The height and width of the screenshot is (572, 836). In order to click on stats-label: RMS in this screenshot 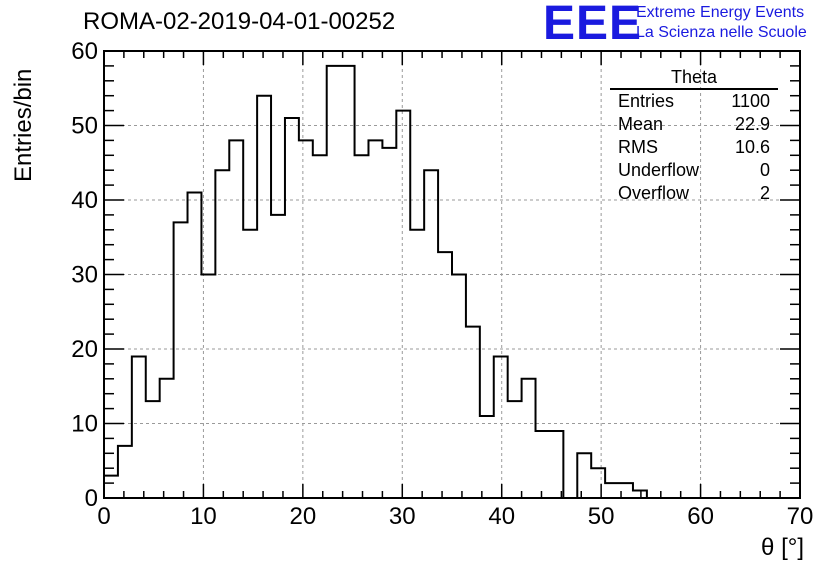, I will do `click(638, 147)`.